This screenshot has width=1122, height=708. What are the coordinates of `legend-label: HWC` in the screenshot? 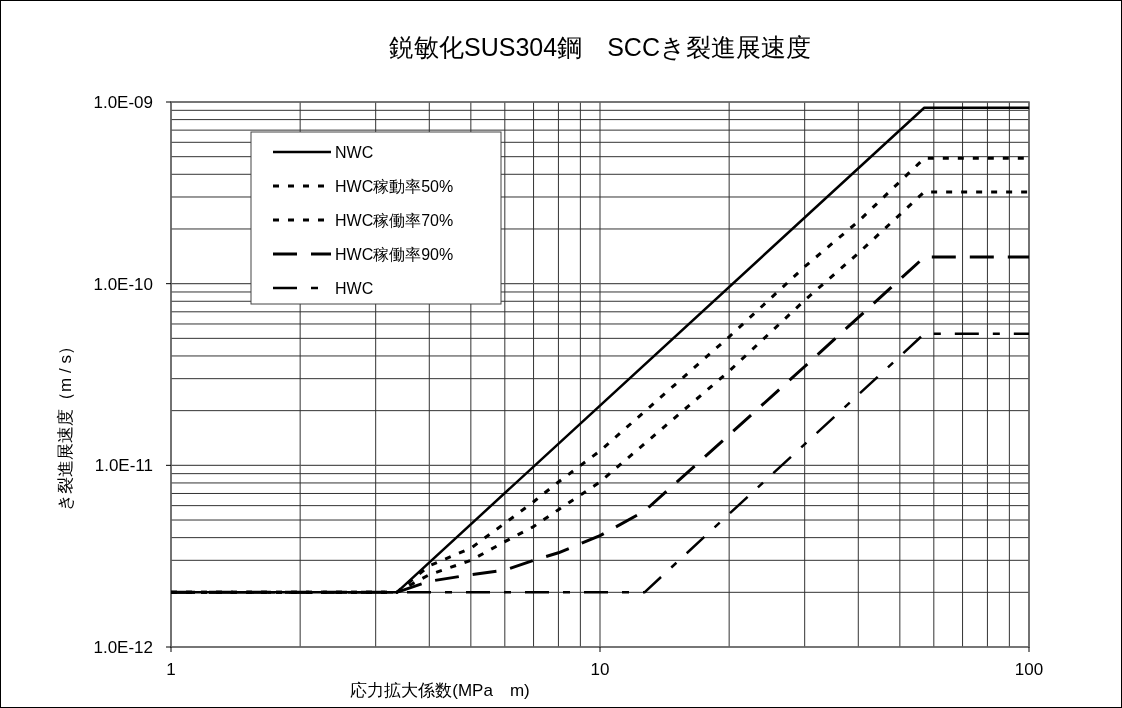 It's located at (354, 288).